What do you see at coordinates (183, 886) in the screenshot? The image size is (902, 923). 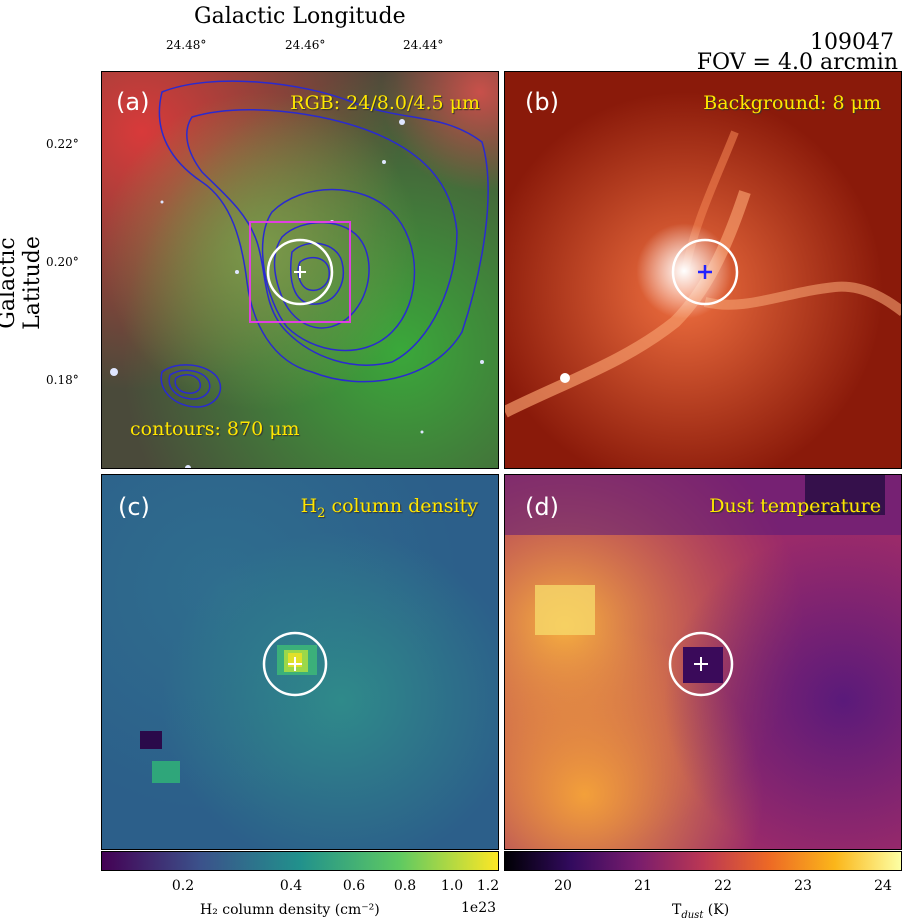 I see `h2-tick-0: 0.2` at bounding box center [183, 886].